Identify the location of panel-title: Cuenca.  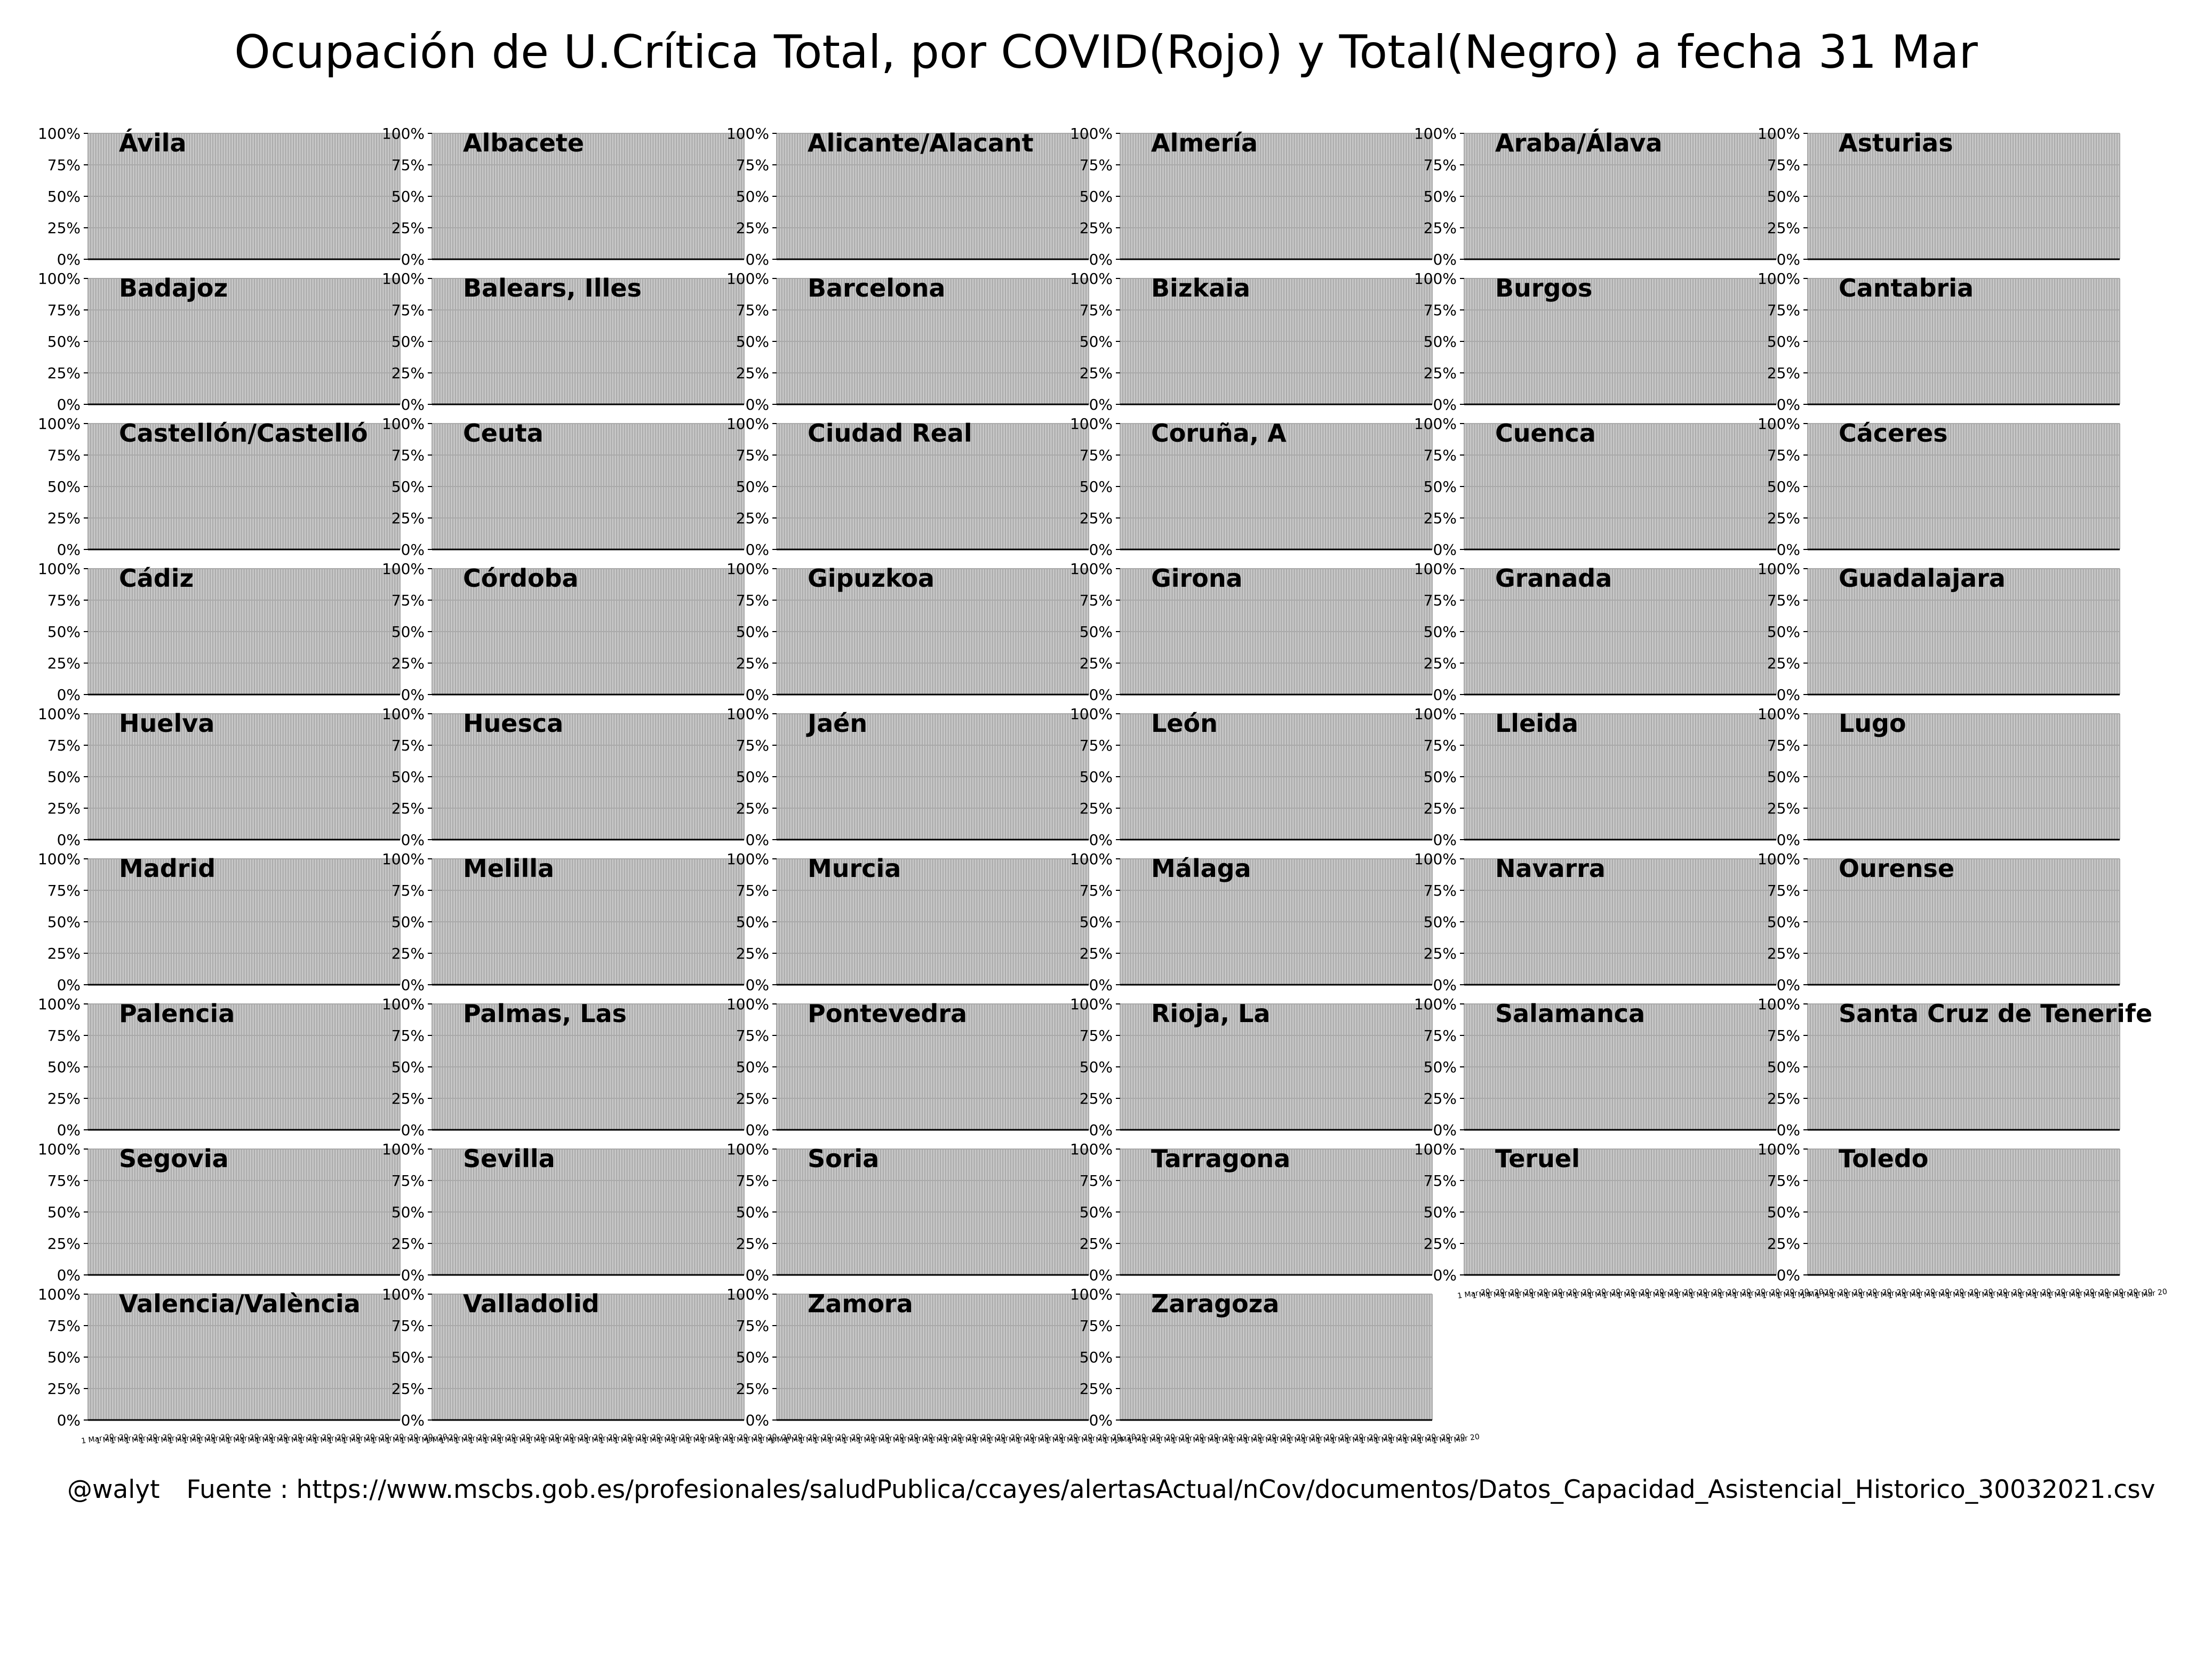
(1545, 433).